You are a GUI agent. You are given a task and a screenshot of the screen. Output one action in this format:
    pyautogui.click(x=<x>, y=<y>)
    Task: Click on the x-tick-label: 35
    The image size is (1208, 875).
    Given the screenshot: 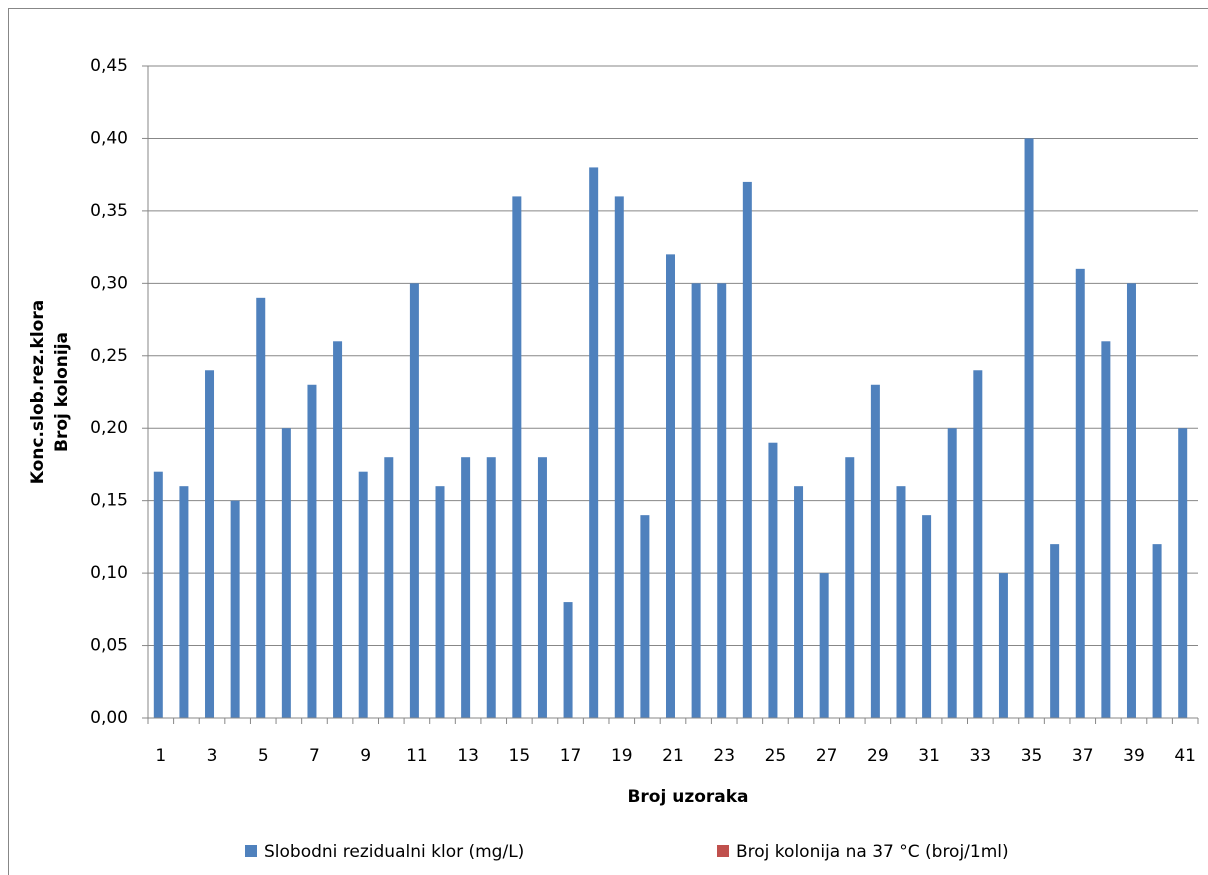 What is the action you would take?
    pyautogui.click(x=1032, y=756)
    